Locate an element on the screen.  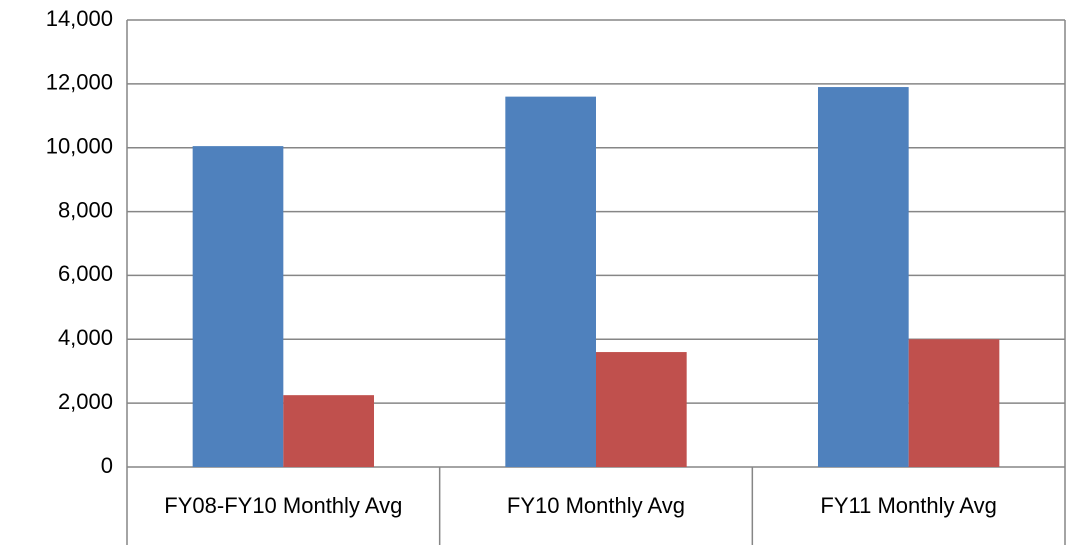
y-tick-label: 10,000 is located at coordinates (79, 146).